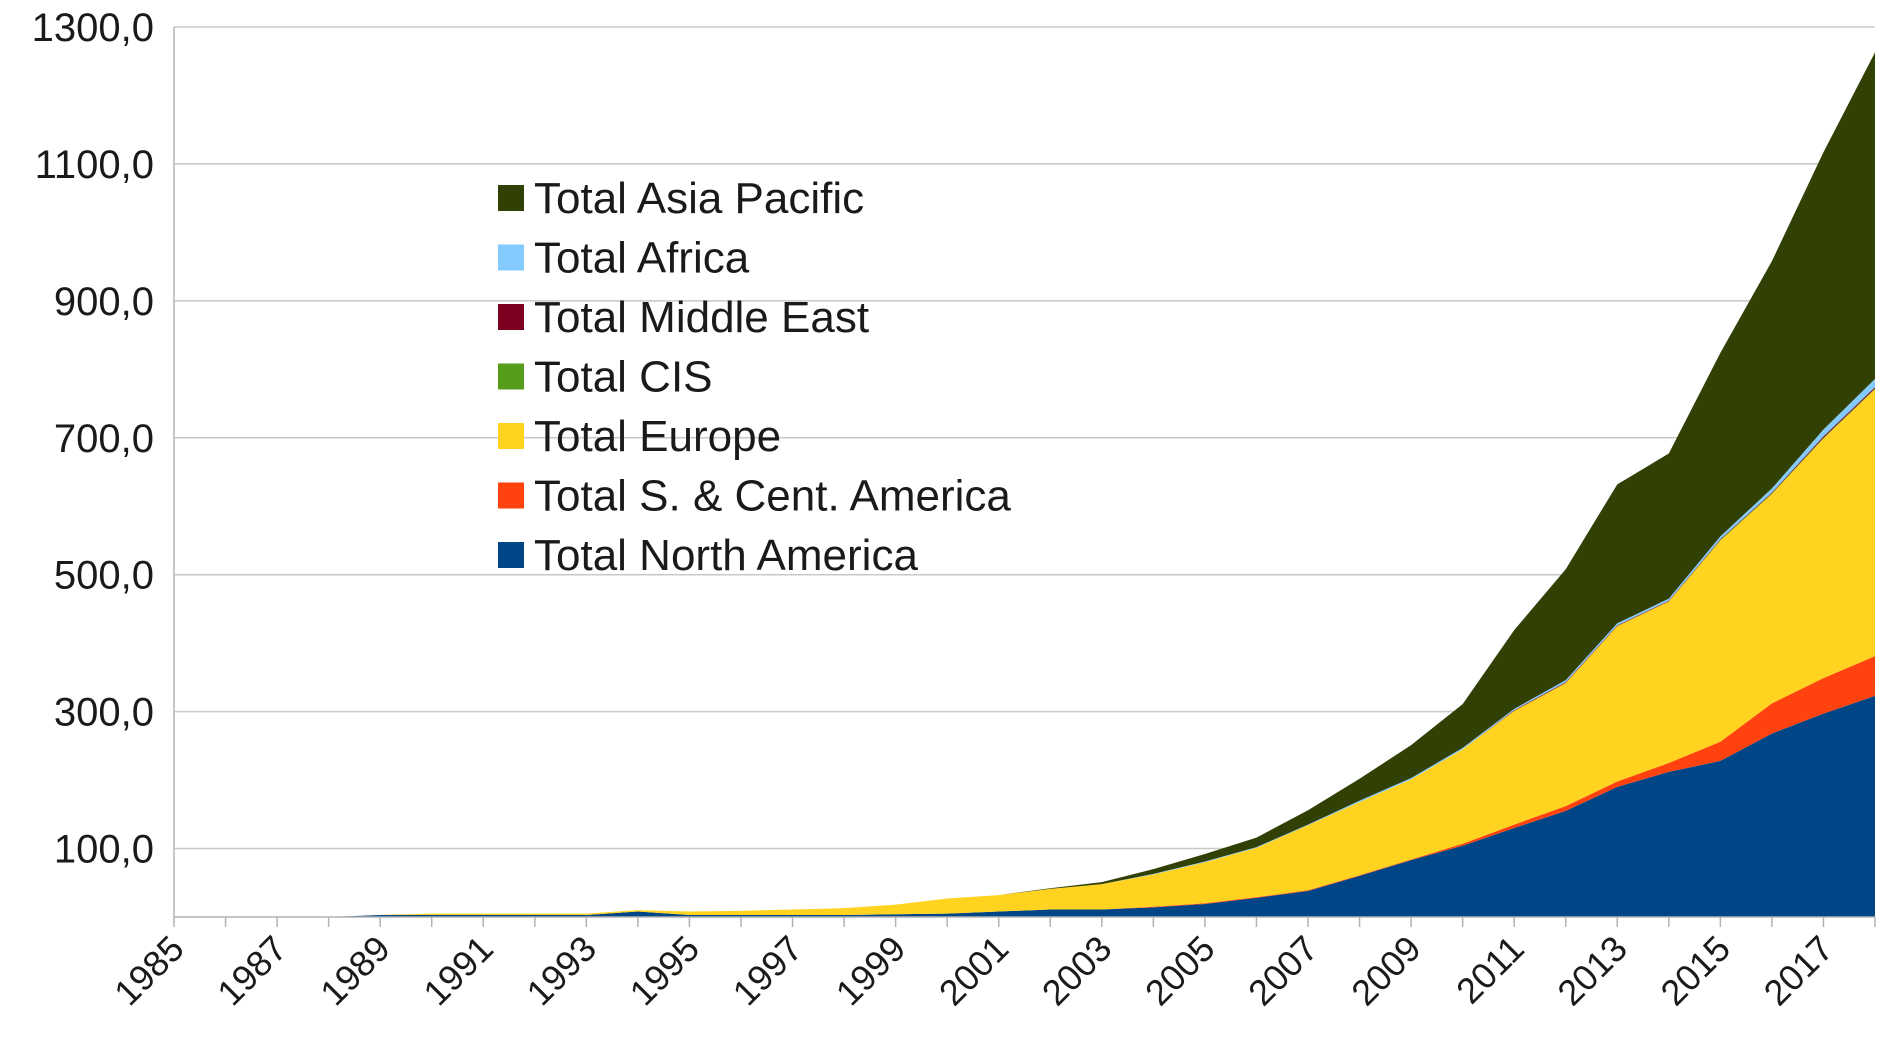 The height and width of the screenshot is (1053, 1882). Describe the element at coordinates (1077, 971) in the screenshot. I see `x-tick-label: 2003` at that location.